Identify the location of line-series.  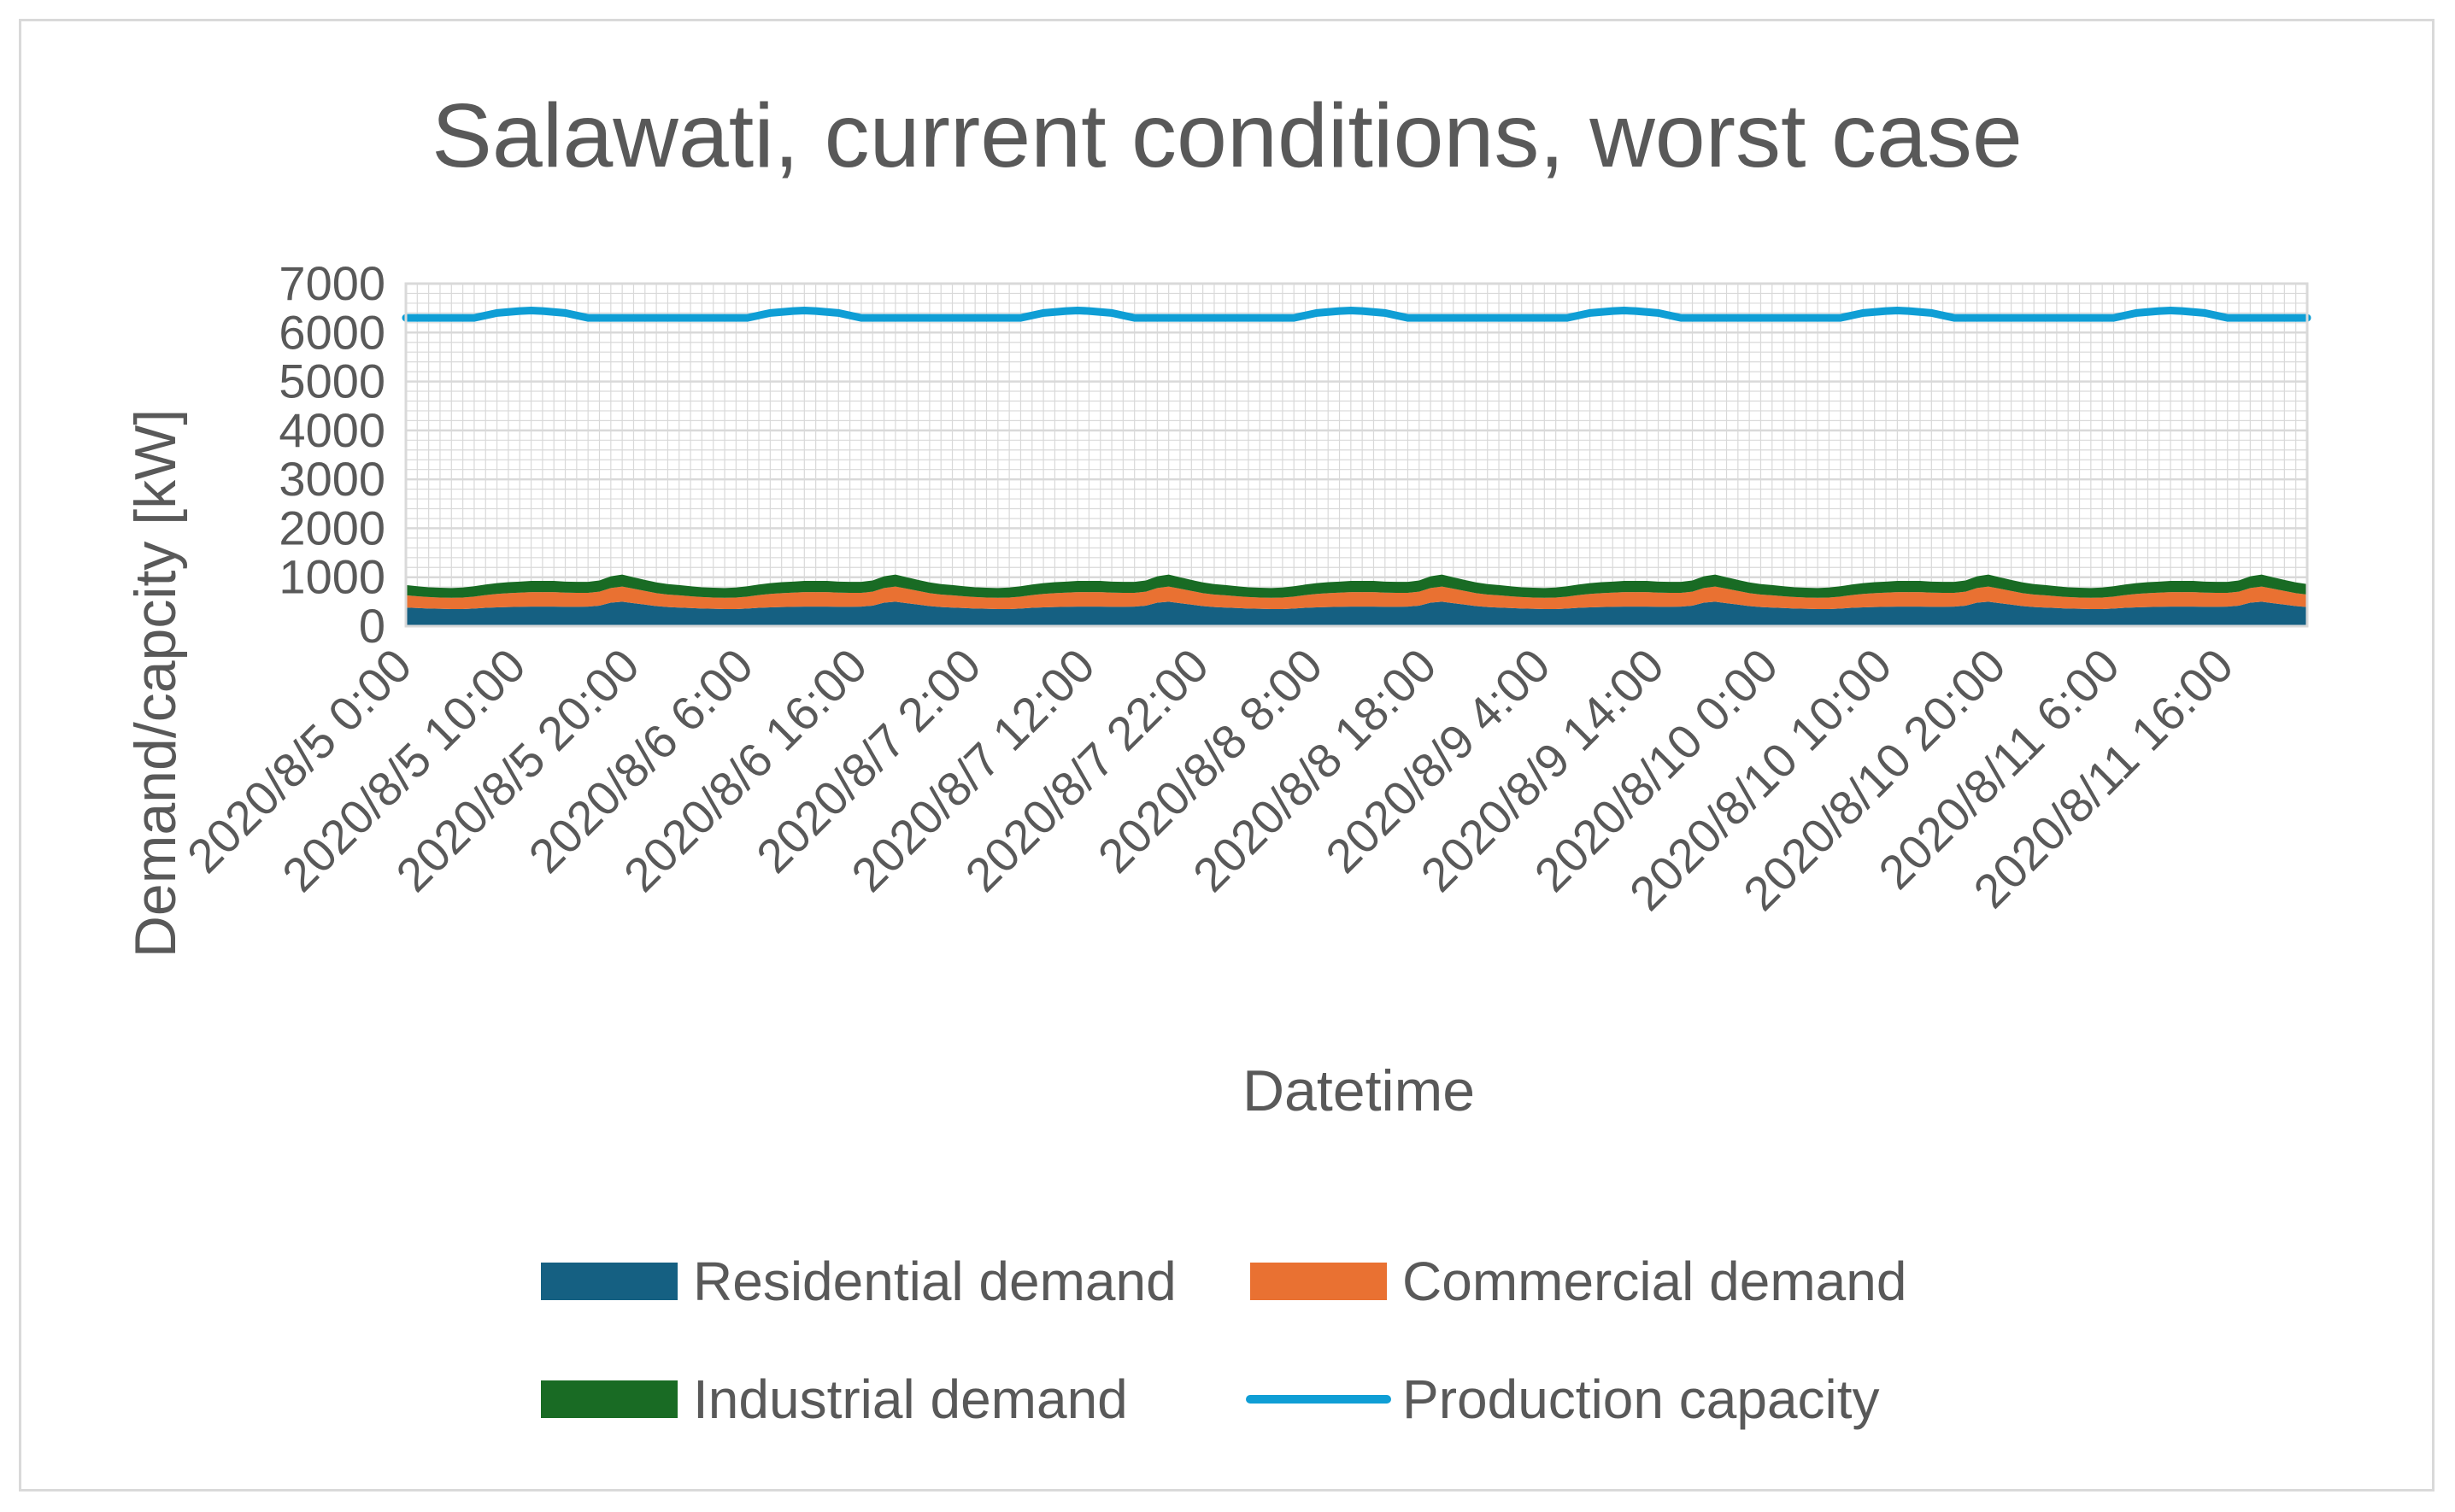
(1357, 314).